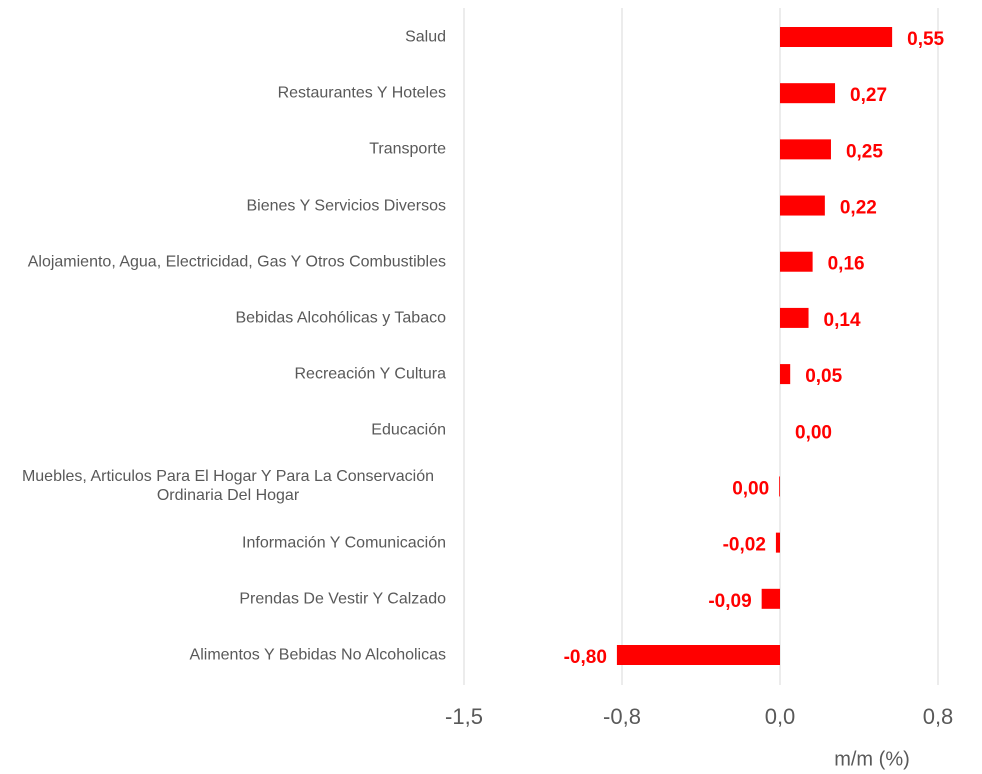 The height and width of the screenshot is (774, 982). What do you see at coordinates (344, 543) in the screenshot?
I see `y-tick-label: Información Y Comunicación` at bounding box center [344, 543].